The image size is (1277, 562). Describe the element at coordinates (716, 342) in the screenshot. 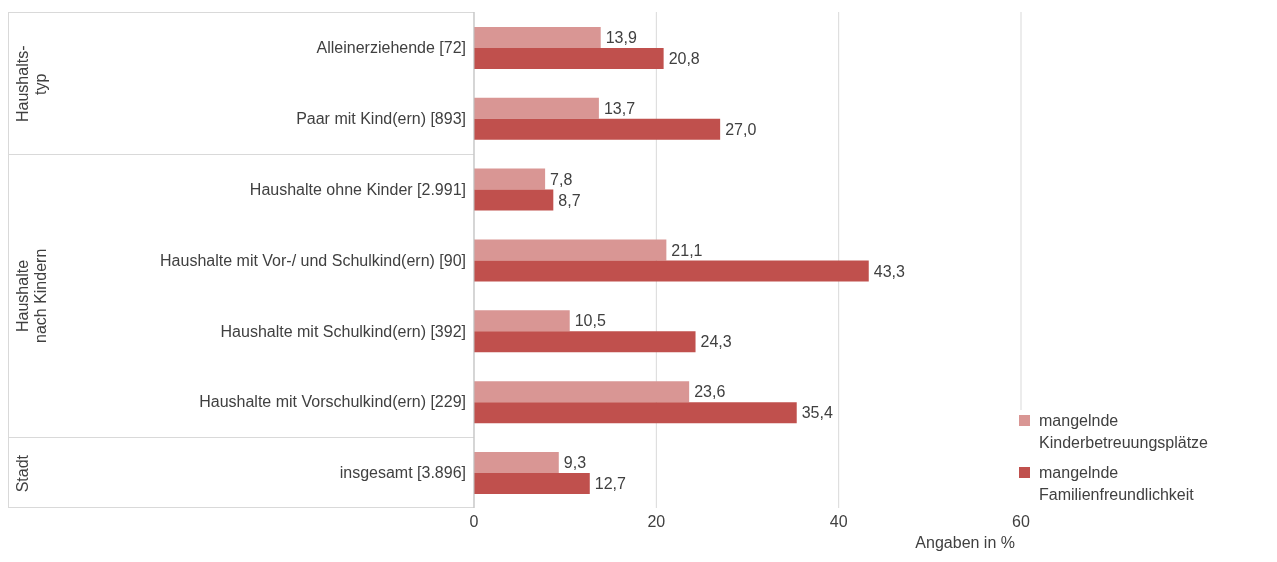

I see `data-label: 24,3` at that location.